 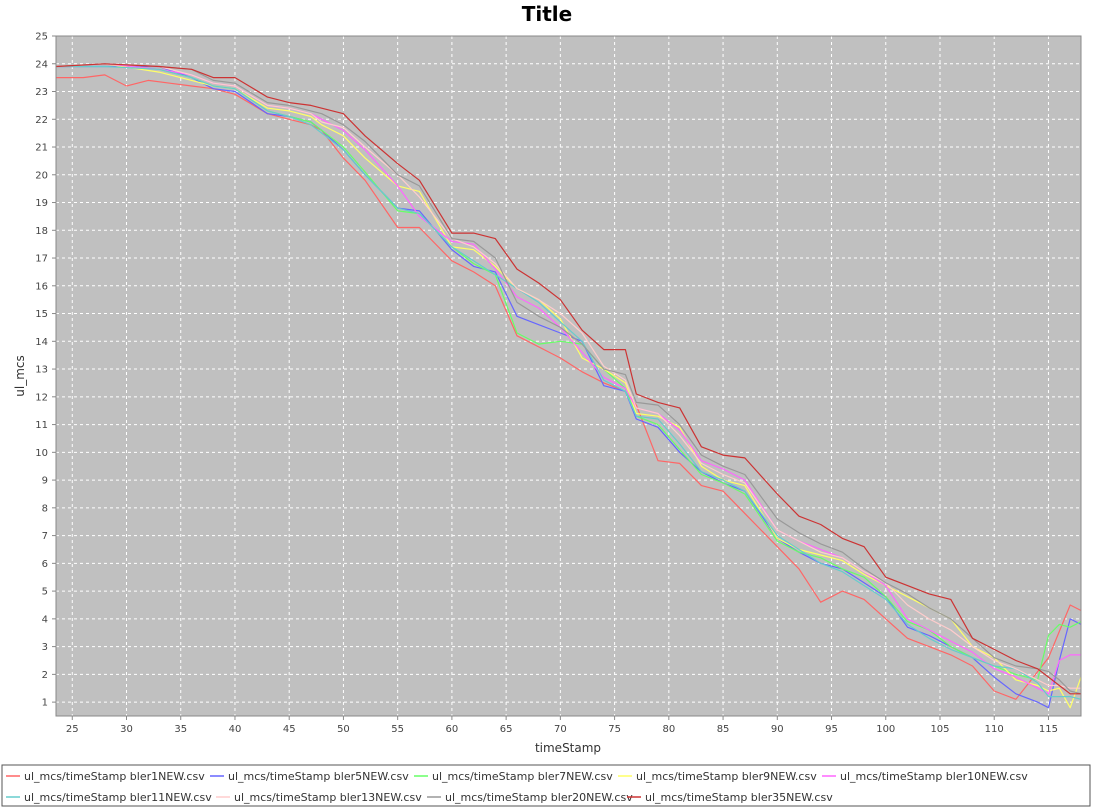 I want to click on y-tick-label: 17, so click(x=41, y=259).